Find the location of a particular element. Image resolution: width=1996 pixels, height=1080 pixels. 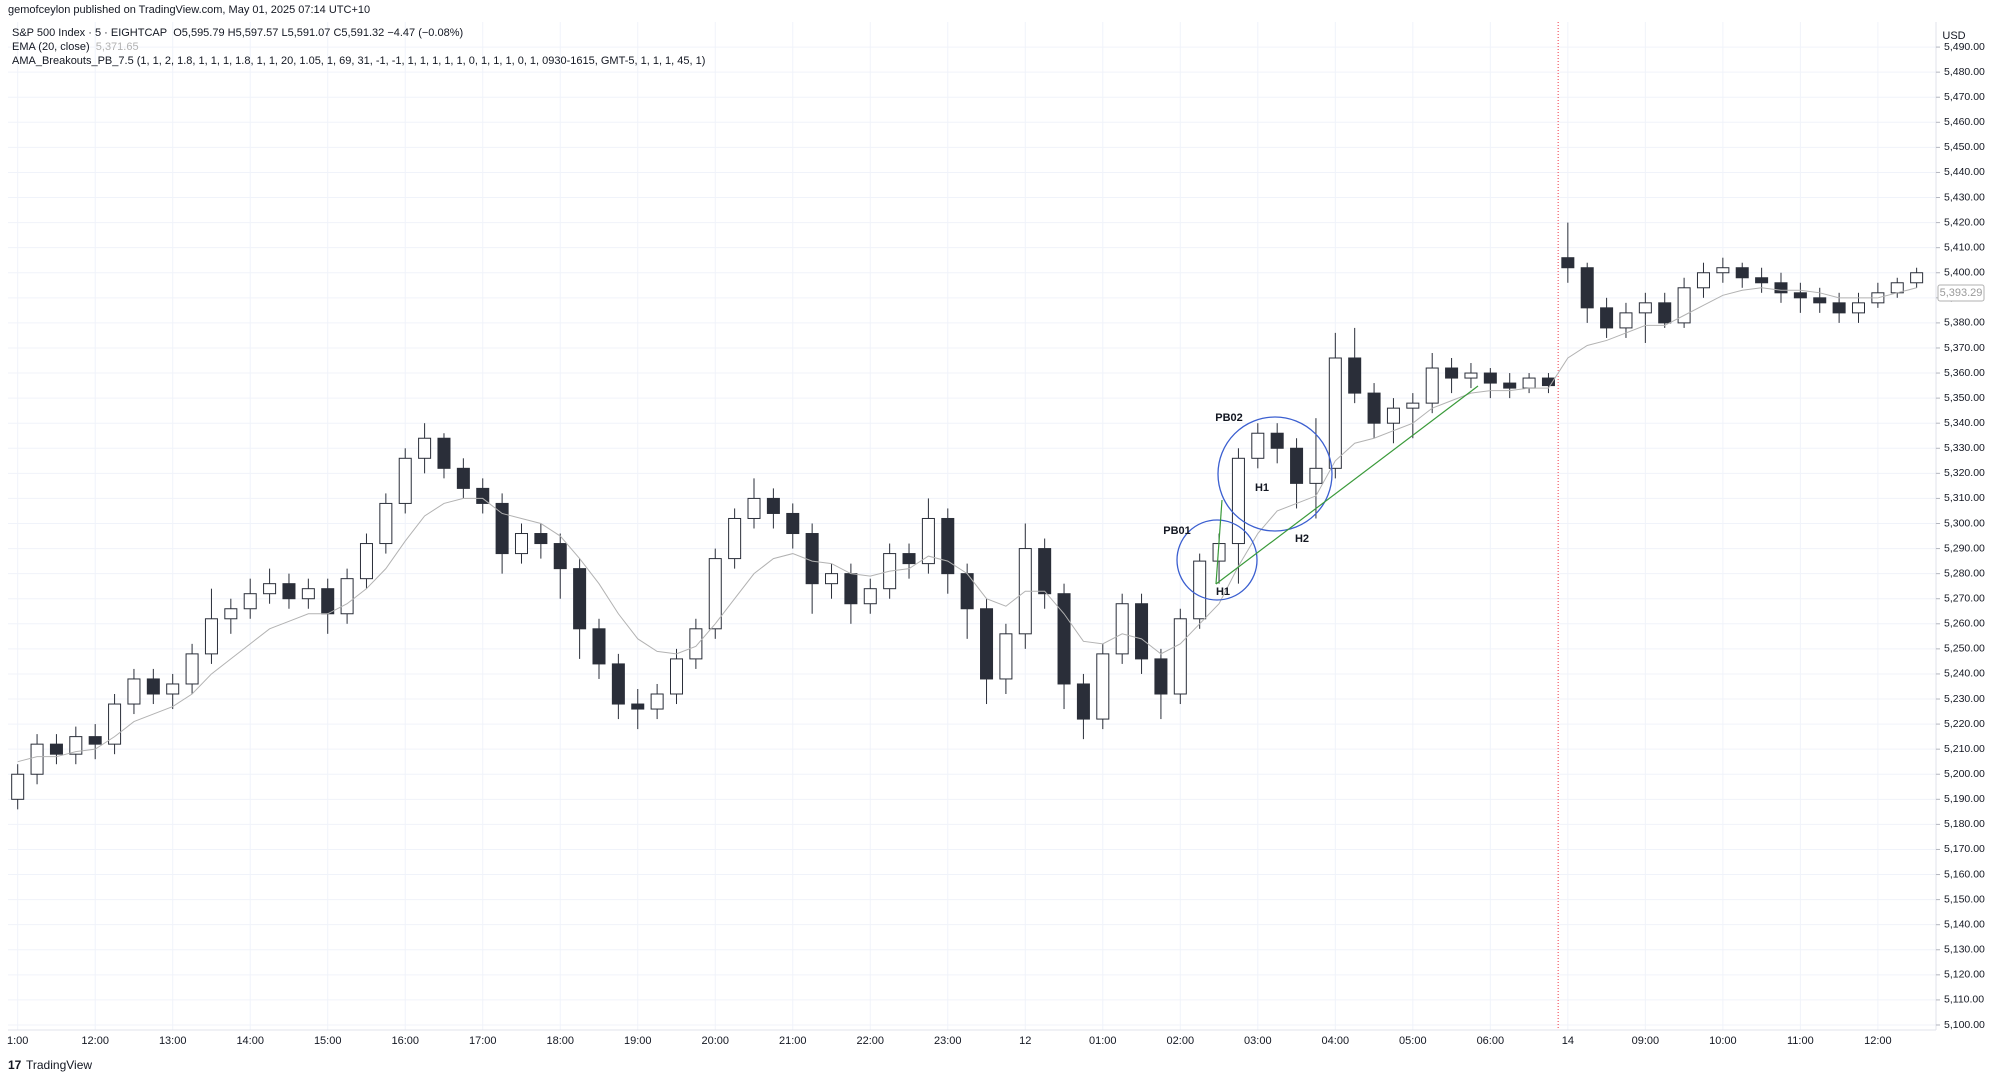

annotation: PB02 is located at coordinates (1229, 418).